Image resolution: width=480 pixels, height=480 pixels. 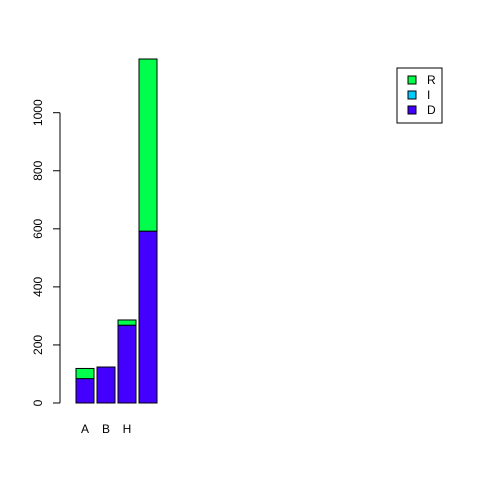 What do you see at coordinates (148, 145) in the screenshot?
I see `bar-cat4-R` at bounding box center [148, 145].